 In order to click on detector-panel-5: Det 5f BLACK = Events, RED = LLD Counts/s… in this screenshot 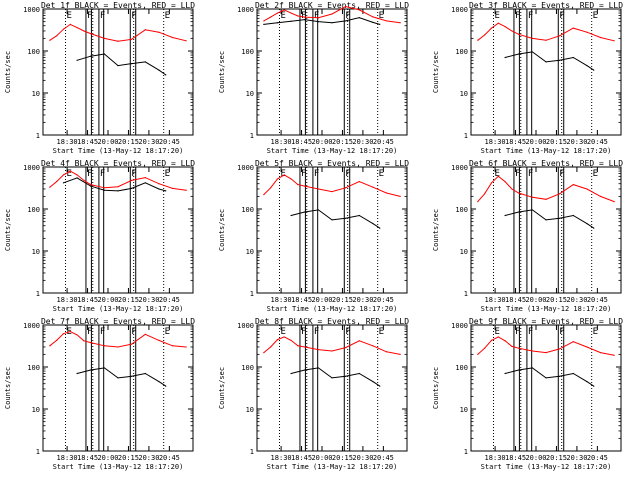, I will do `click(313, 236)`.